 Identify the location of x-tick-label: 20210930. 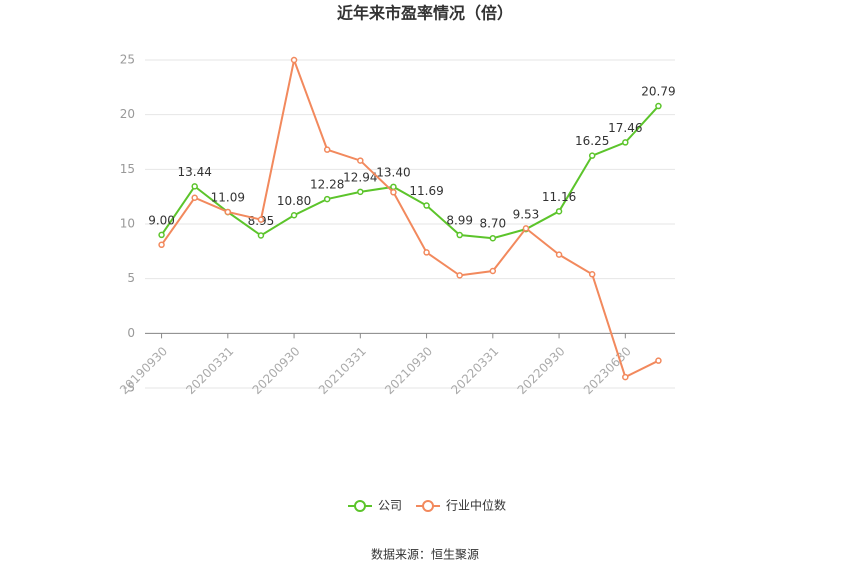
(408, 370).